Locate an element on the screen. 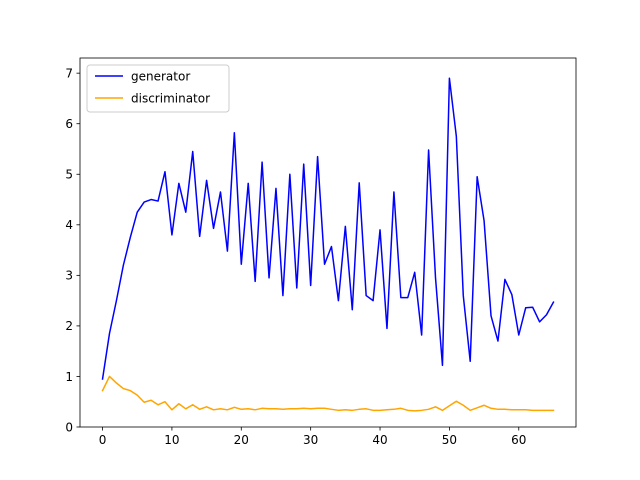 The image size is (640, 480). y-tick-label: 6 is located at coordinates (69, 124).